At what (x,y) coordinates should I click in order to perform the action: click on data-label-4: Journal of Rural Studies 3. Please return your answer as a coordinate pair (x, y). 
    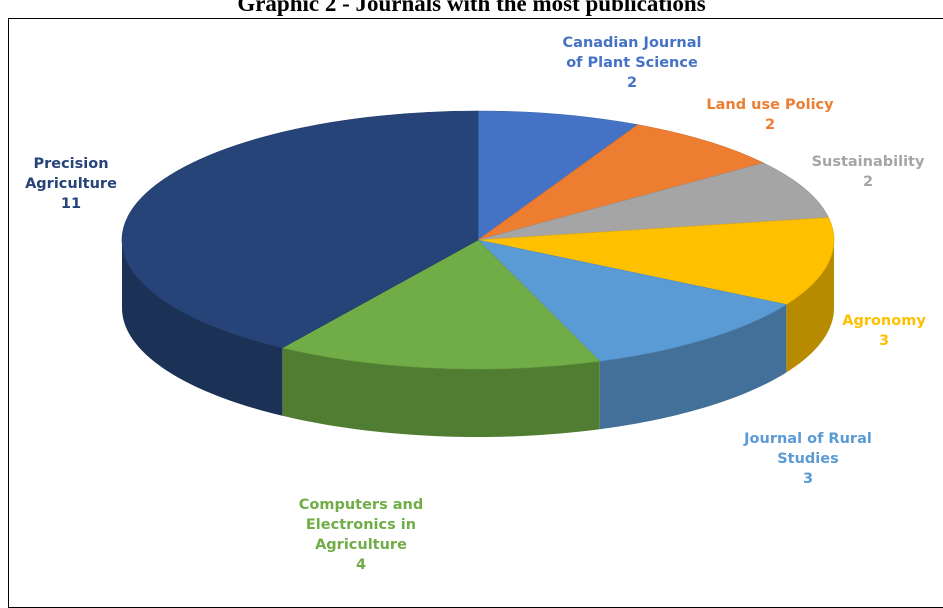
    Looking at the image, I should click on (807, 459).